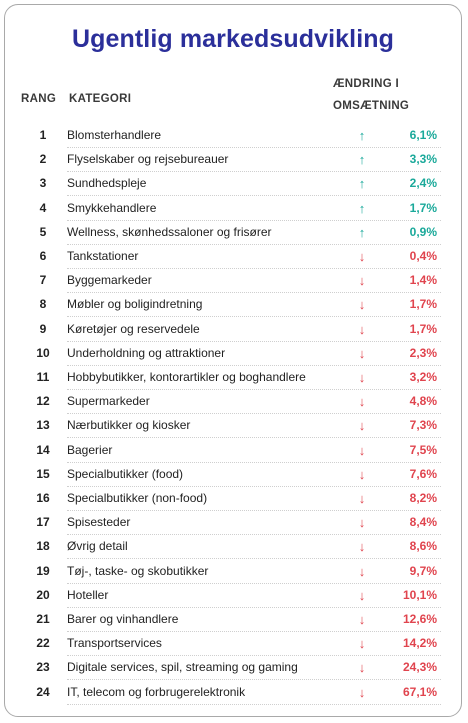 Image resolution: width=468 pixels, height=723 pixels. I want to click on table-row: 20 Hoteller ↓ 10,1%, so click(233, 596).